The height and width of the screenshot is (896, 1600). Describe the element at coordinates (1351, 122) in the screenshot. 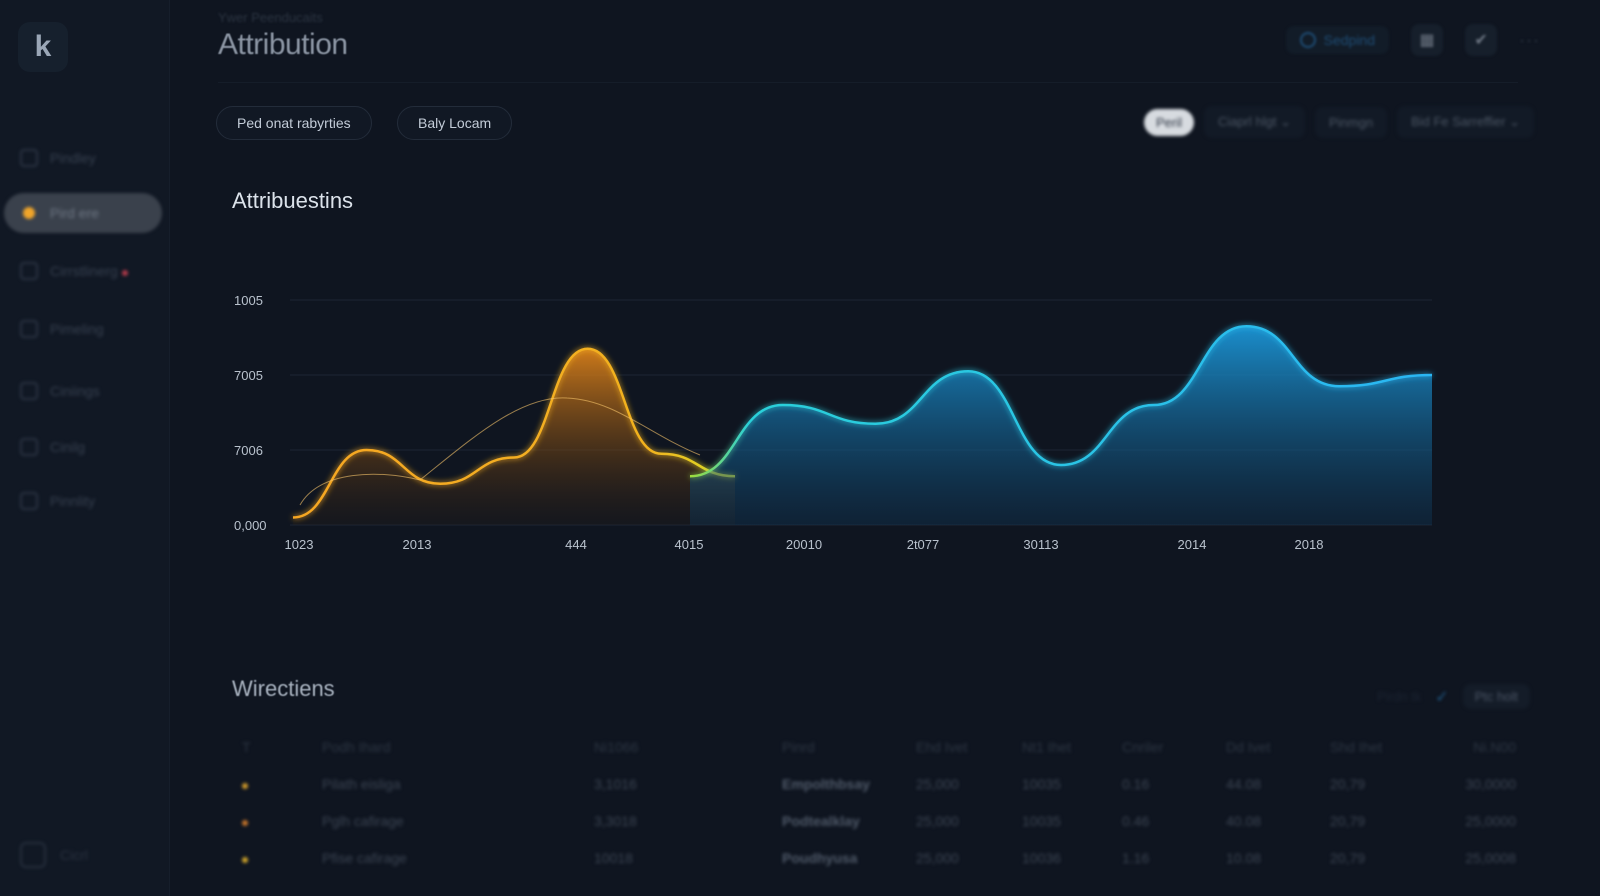

I see `dropdown-2: Pinmgn` at that location.